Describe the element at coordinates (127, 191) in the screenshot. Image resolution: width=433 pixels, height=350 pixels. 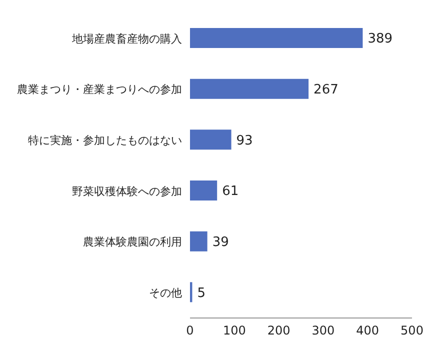
I see `y-tick-label: 野菜収穫体験への参加` at that location.